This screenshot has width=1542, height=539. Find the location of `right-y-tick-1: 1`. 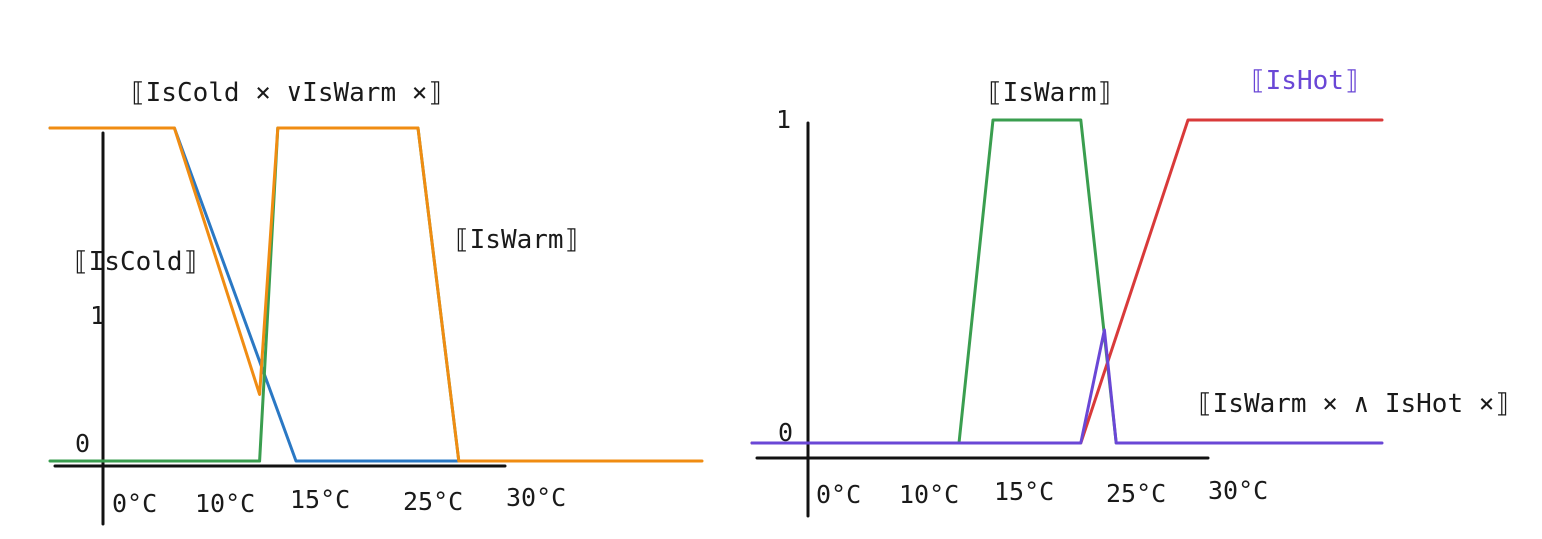

right-y-tick-1: 1 is located at coordinates (783, 119).